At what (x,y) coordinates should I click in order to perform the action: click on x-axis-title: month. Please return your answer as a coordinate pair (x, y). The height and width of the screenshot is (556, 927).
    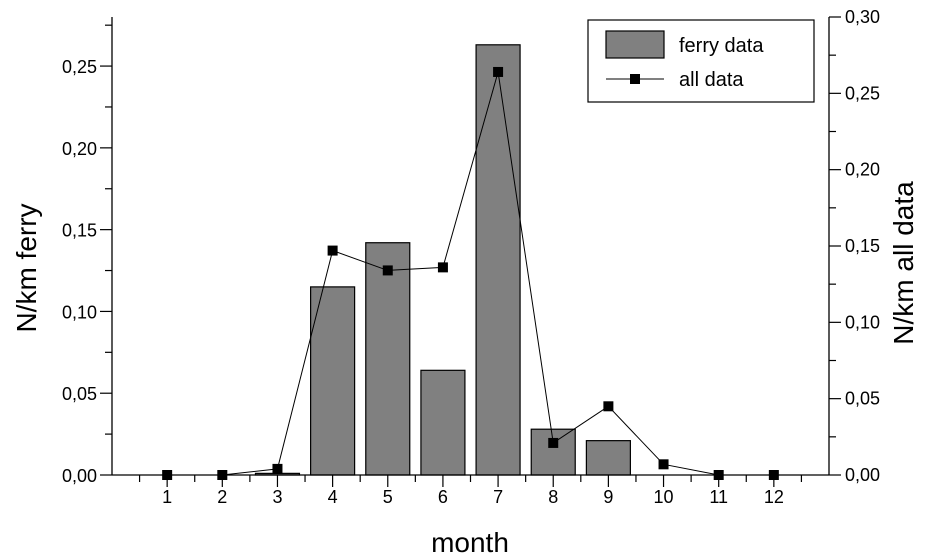
    Looking at the image, I should click on (470, 541).